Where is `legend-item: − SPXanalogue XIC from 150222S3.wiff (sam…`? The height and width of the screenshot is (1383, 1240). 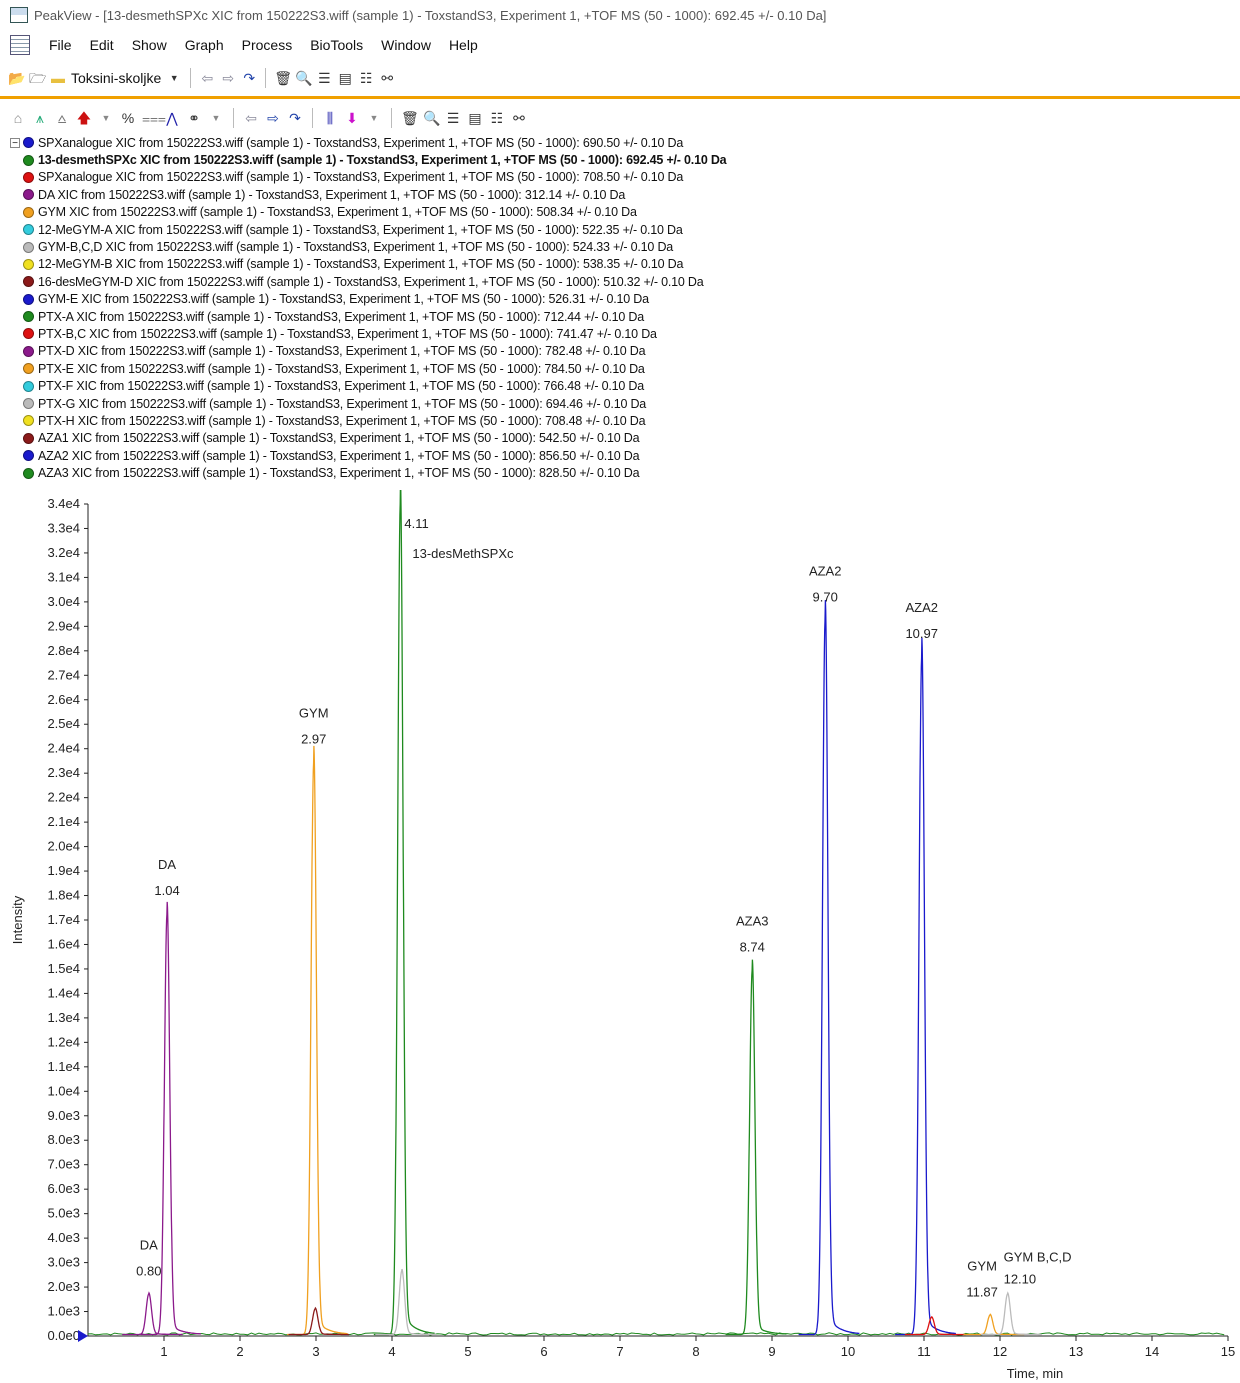
legend-item: − SPXanalogue XIC from 150222S3.wiff (sam… is located at coordinates (620, 142).